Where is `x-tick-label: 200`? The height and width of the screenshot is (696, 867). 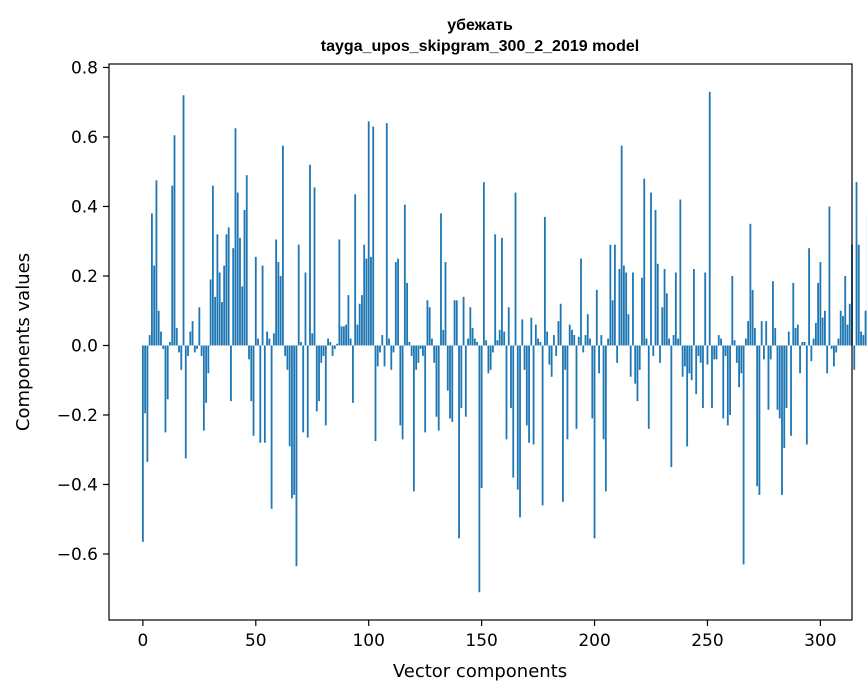 x-tick-label: 200 is located at coordinates (594, 641).